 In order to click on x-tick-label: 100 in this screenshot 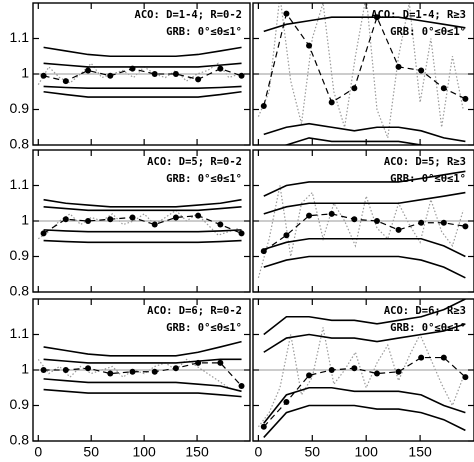, I will do `click(367, 452)`.